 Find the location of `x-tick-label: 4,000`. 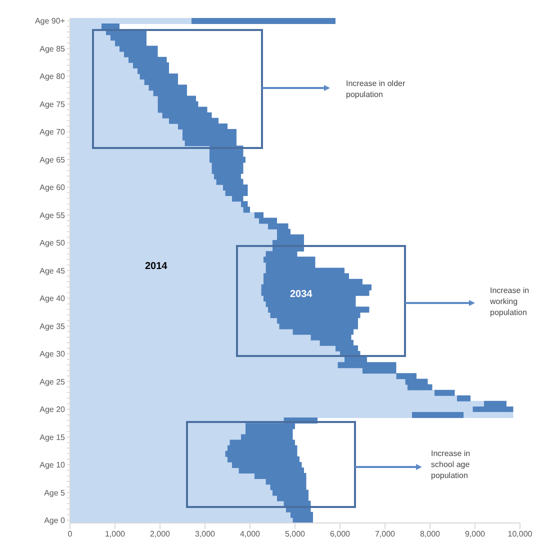

x-tick-label: 4,000 is located at coordinates (250, 534).